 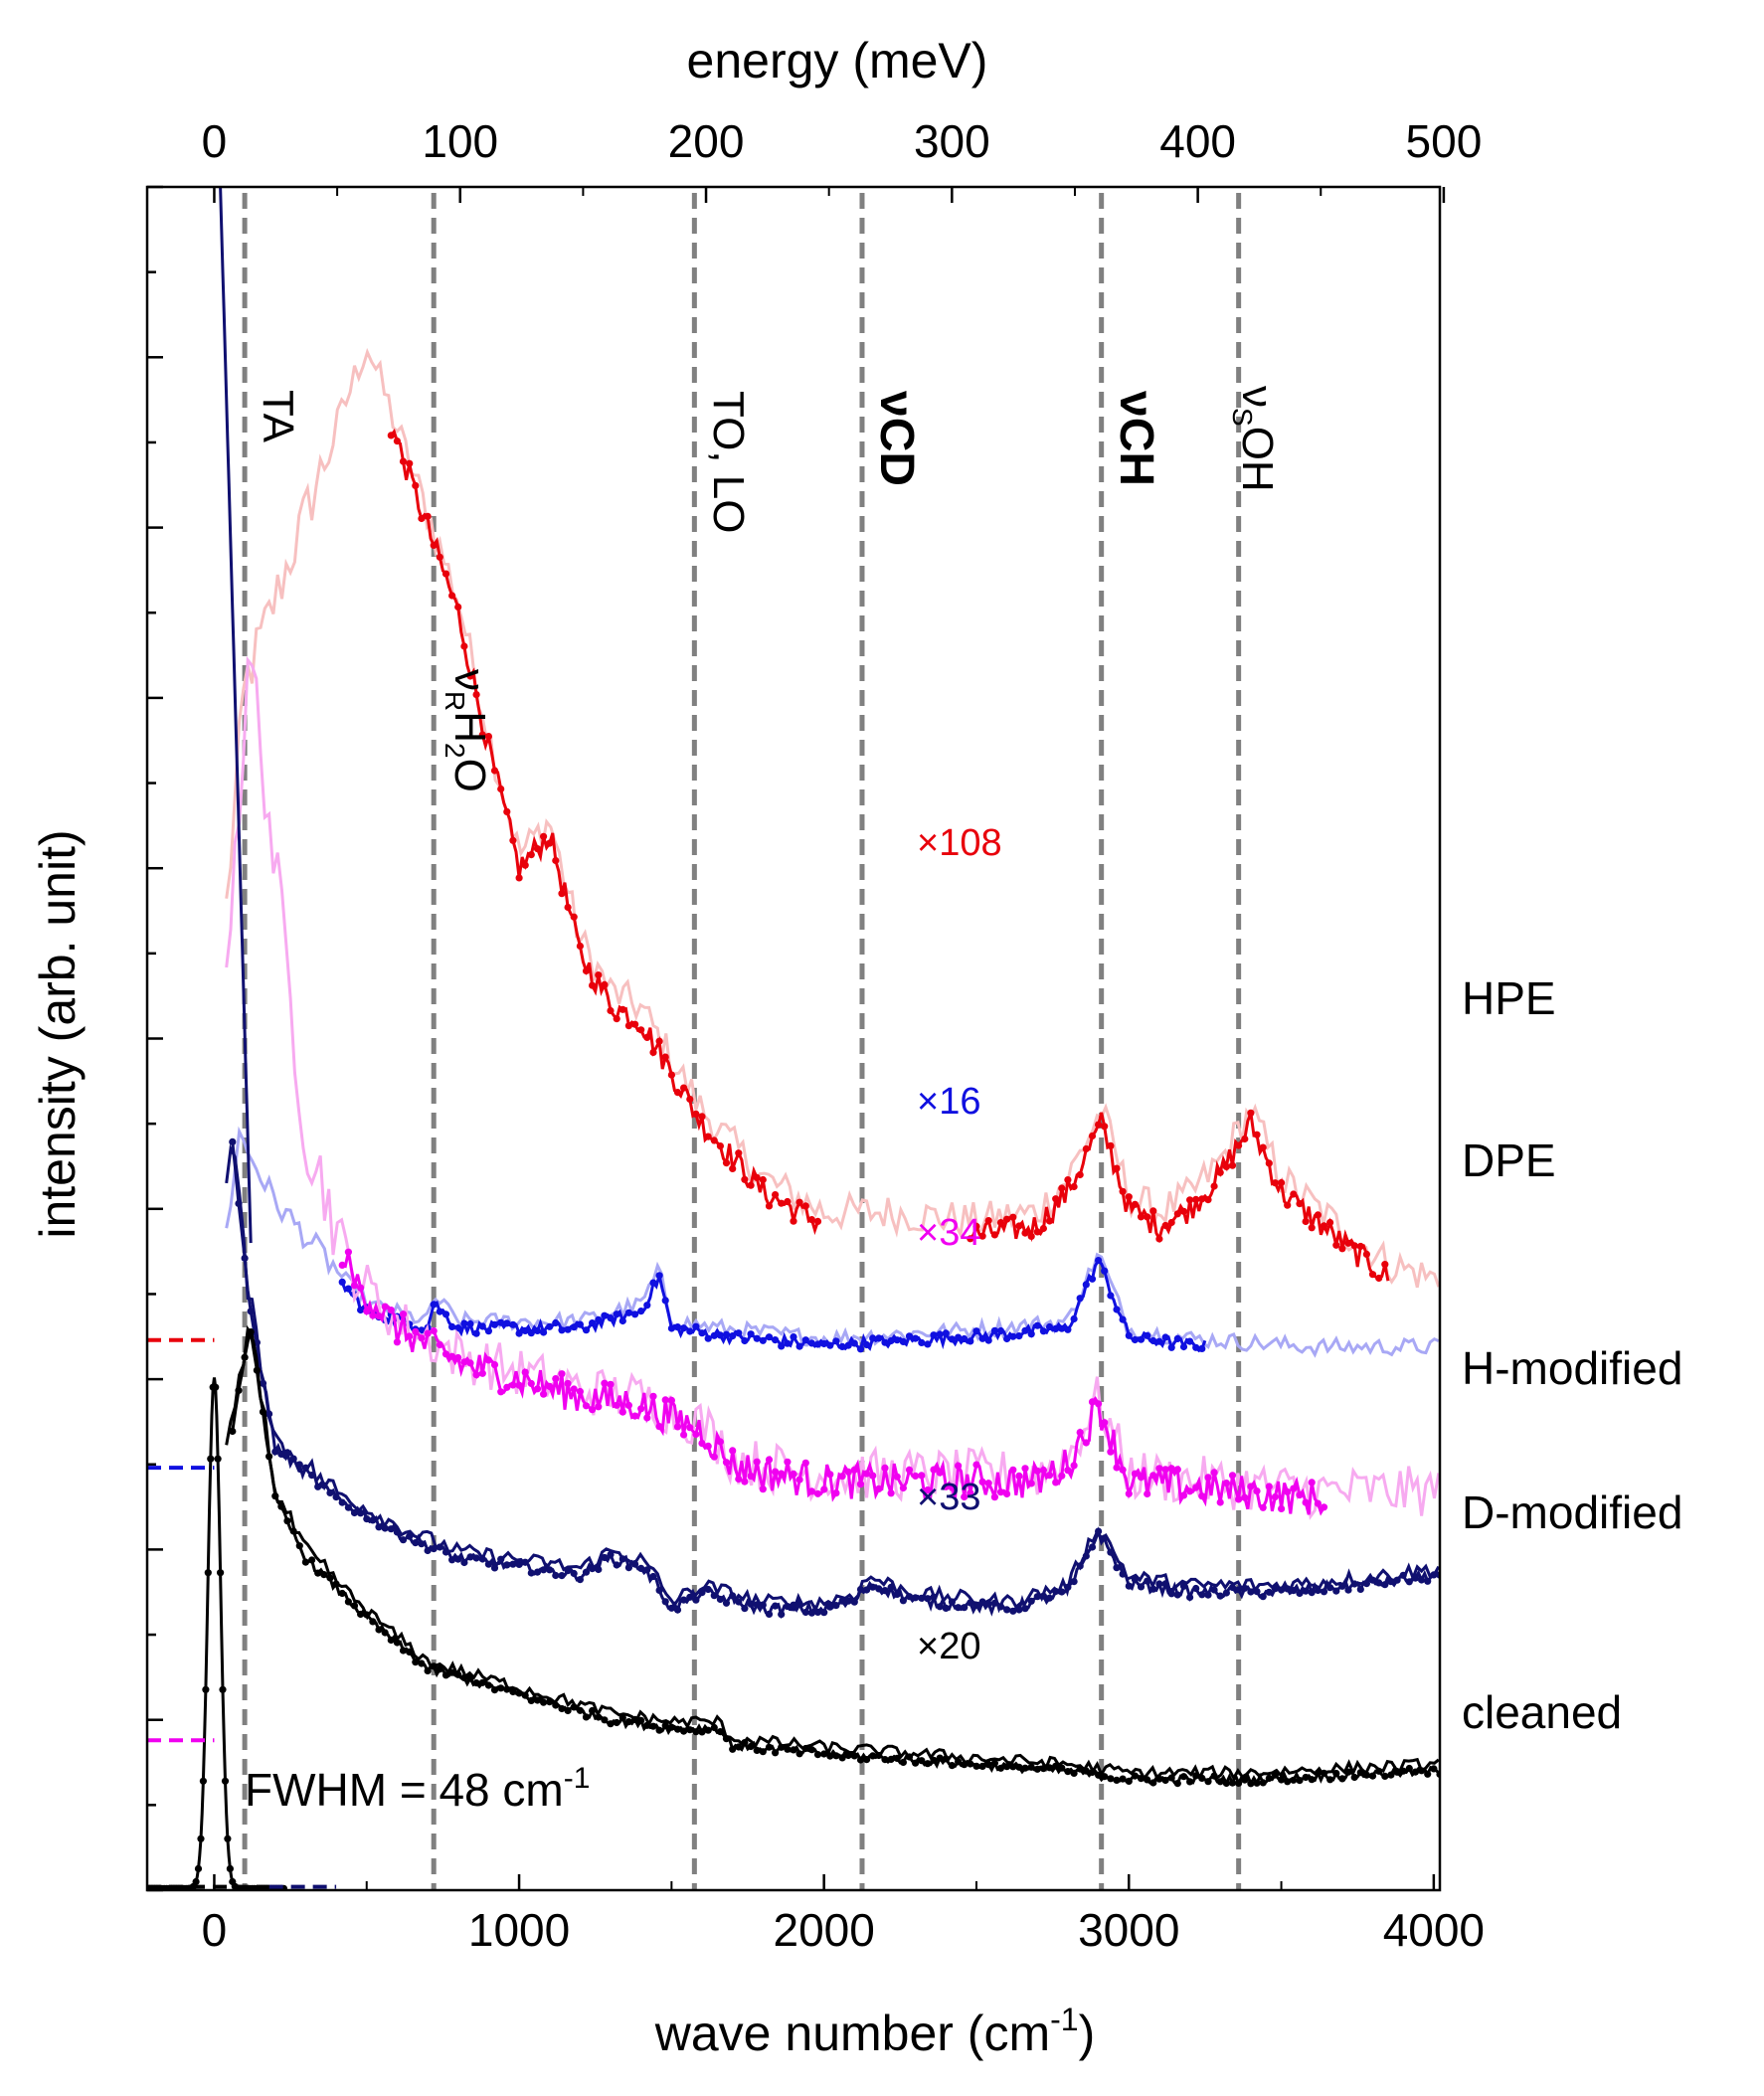 What do you see at coordinates (1197, 141) in the screenshot?
I see `top-tick-label: 400` at bounding box center [1197, 141].